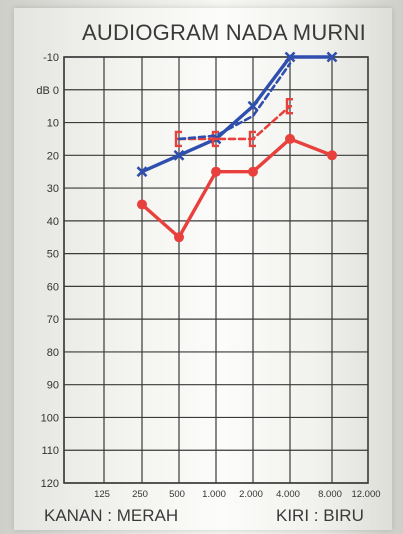  What do you see at coordinates (53, 255) in the screenshot?
I see `y-tick-label: 50` at bounding box center [53, 255].